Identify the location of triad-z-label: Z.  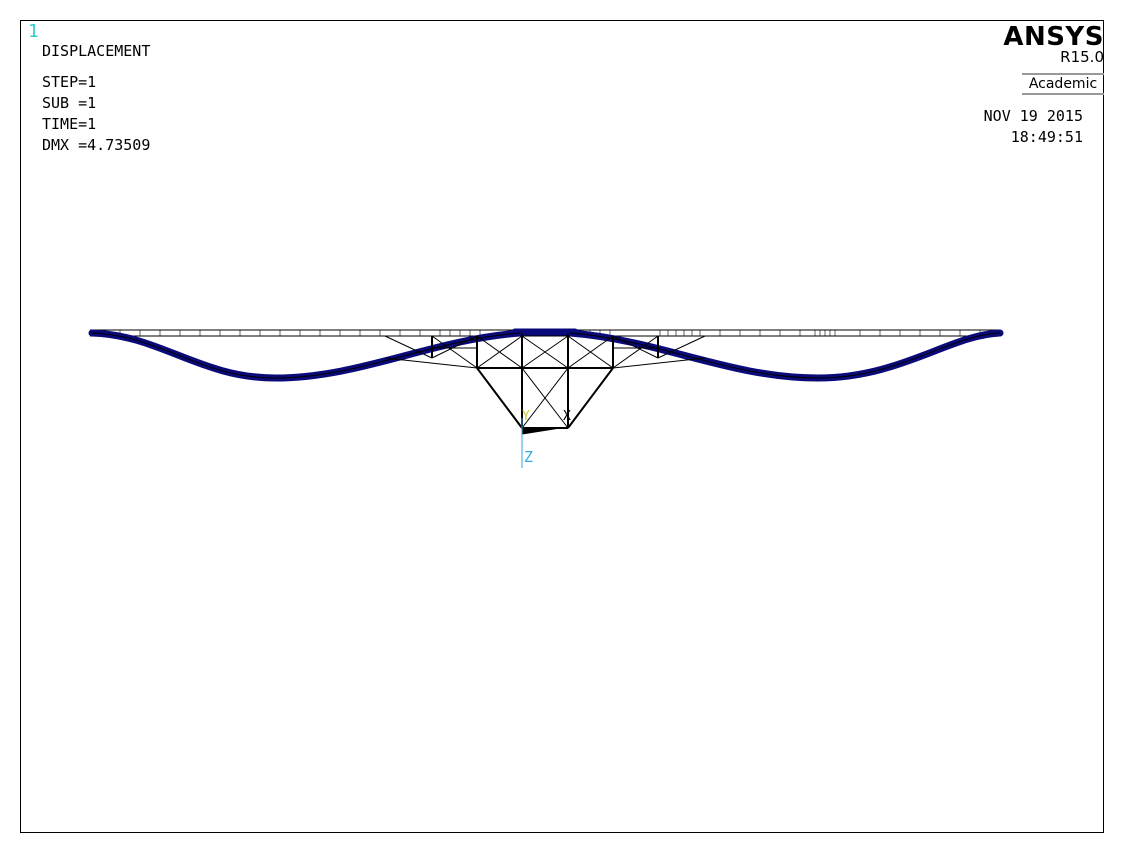
(528, 457).